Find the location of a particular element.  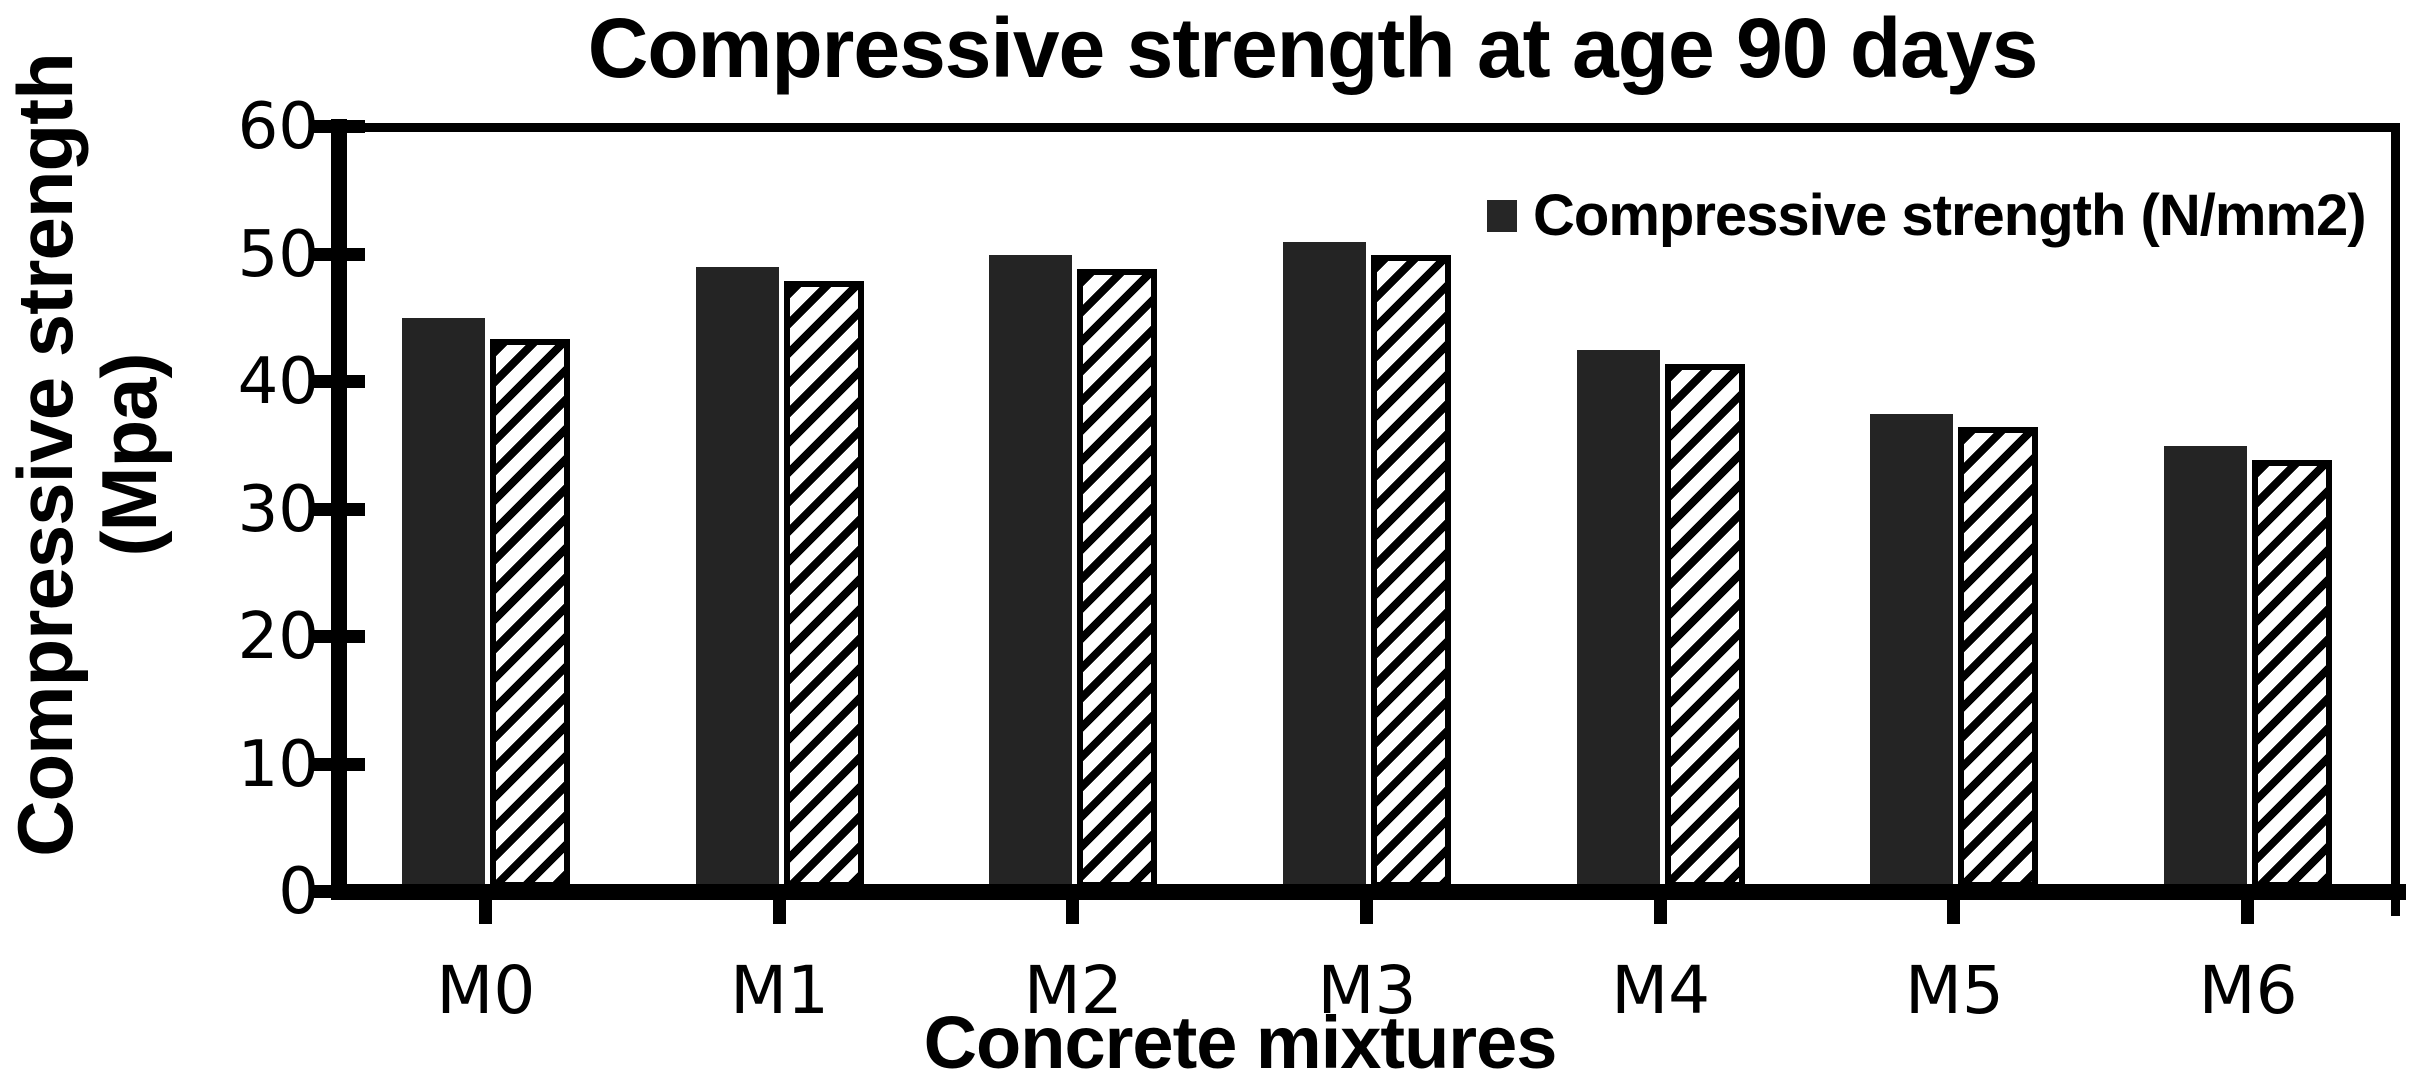

legend-marker-swatch is located at coordinates (1502, 215).